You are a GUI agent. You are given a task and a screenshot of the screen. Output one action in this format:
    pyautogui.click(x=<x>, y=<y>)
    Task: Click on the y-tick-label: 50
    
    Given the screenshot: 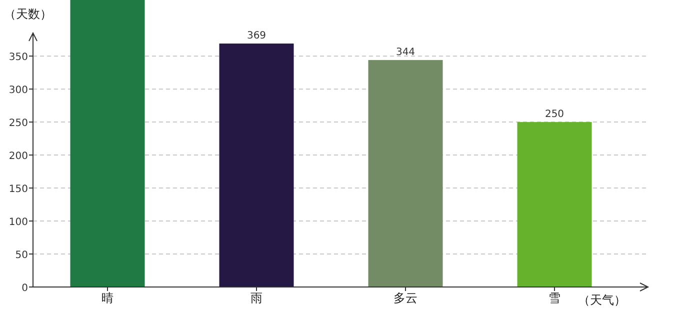 What is the action you would take?
    pyautogui.click(x=21, y=256)
    